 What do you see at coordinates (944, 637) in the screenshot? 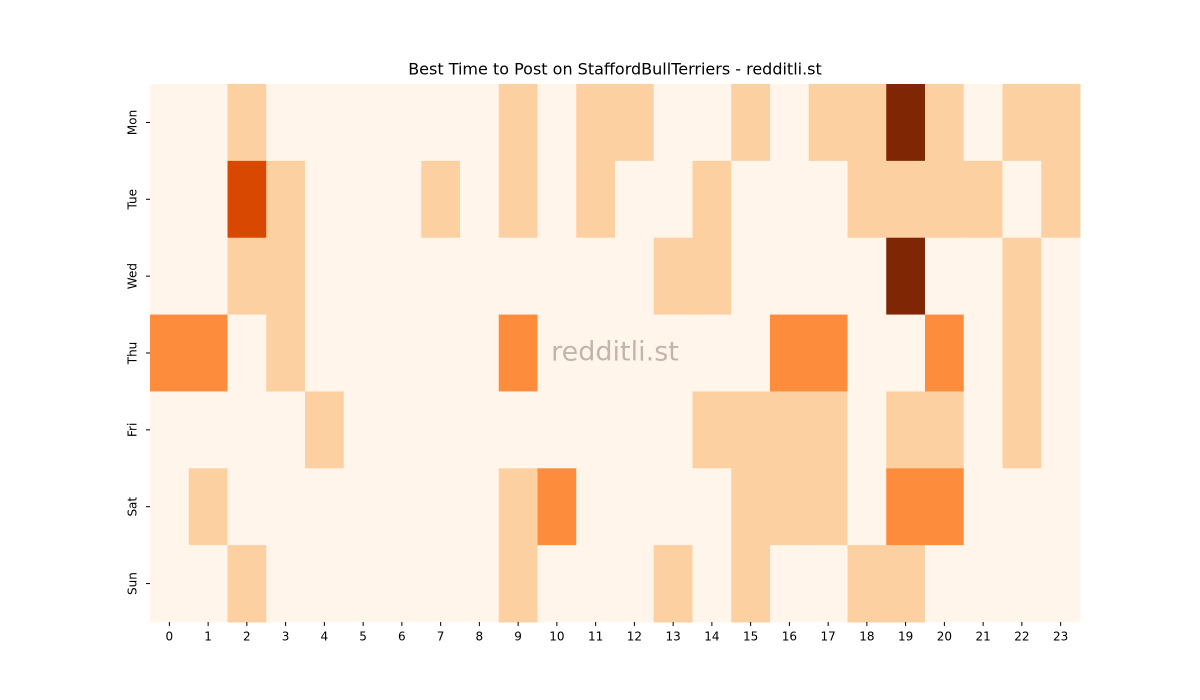
I see `x-tick-label: 20` at bounding box center [944, 637].